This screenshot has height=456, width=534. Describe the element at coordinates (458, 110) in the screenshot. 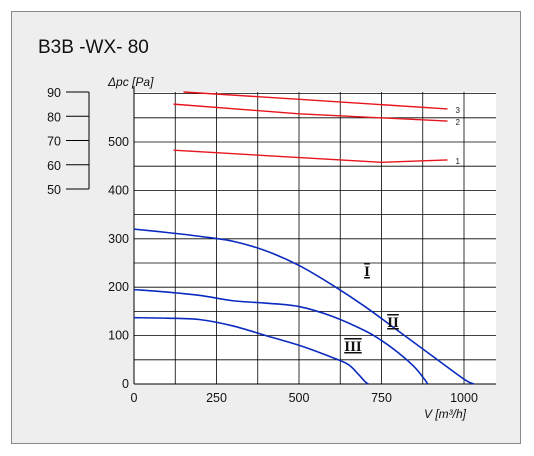

I see `noise-curve-label: 3` at that location.